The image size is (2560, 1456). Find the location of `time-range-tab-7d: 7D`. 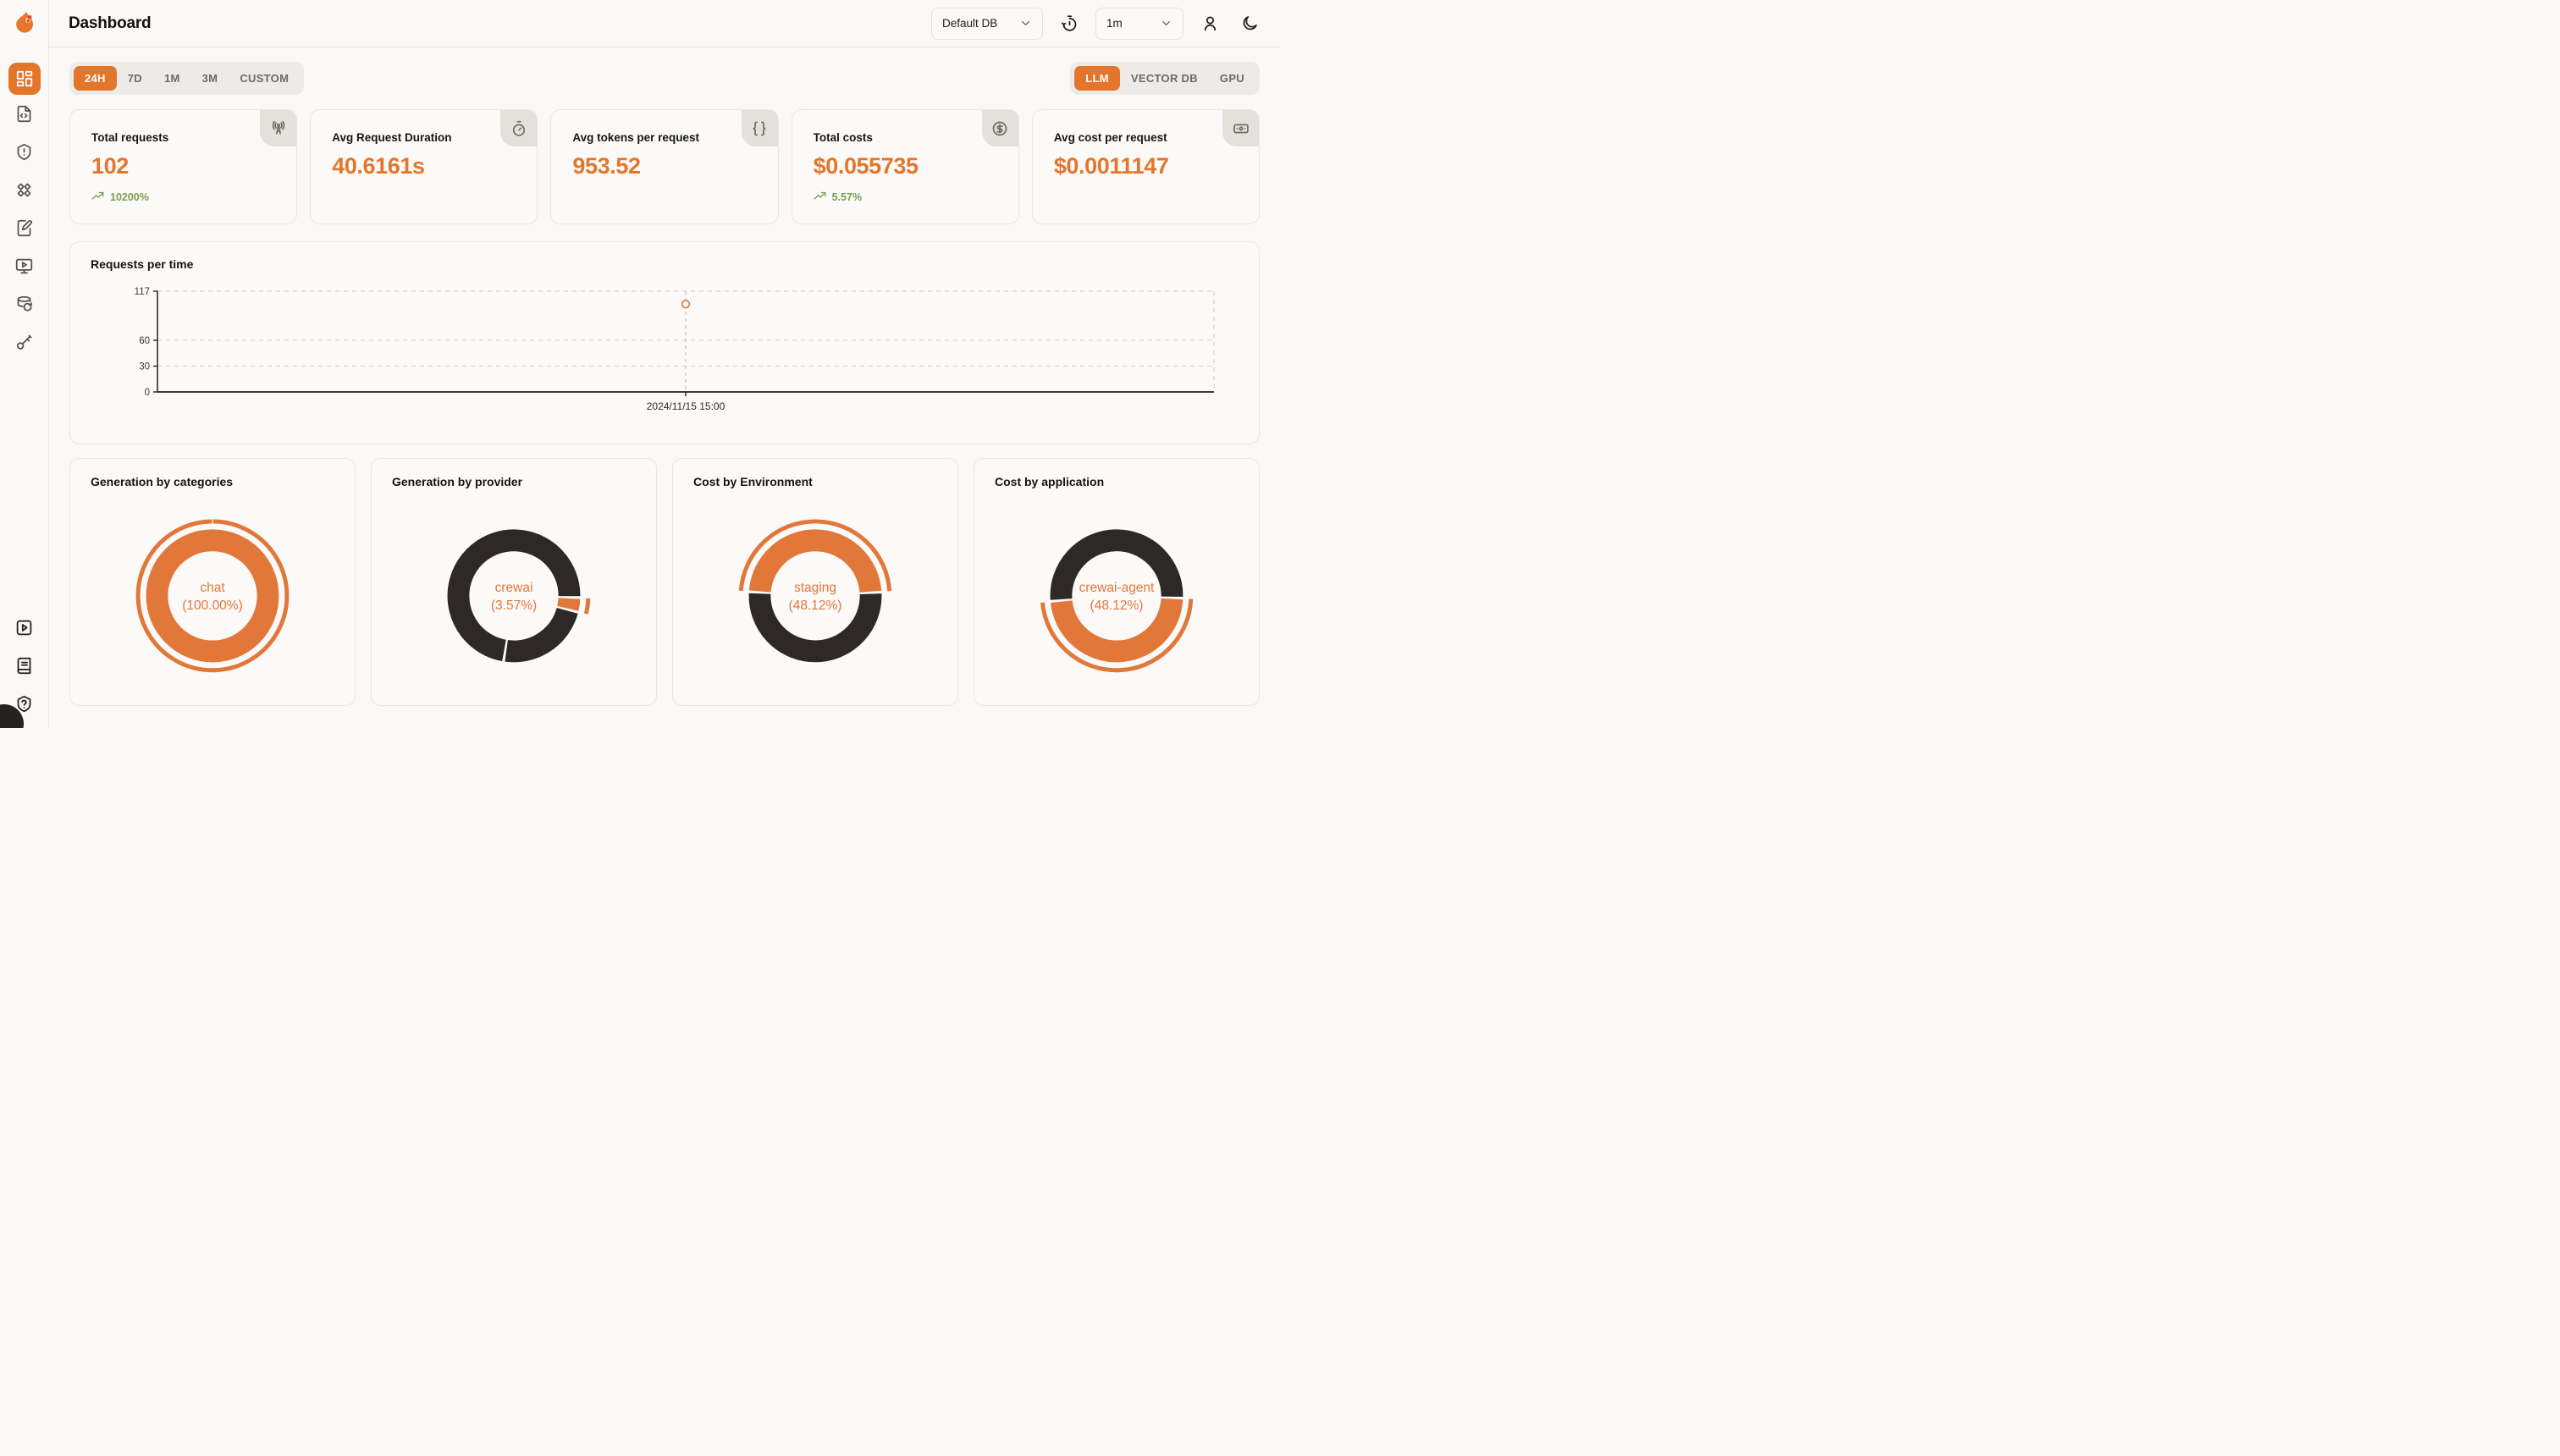

time-range-tab-7d: 7D is located at coordinates (134, 78).